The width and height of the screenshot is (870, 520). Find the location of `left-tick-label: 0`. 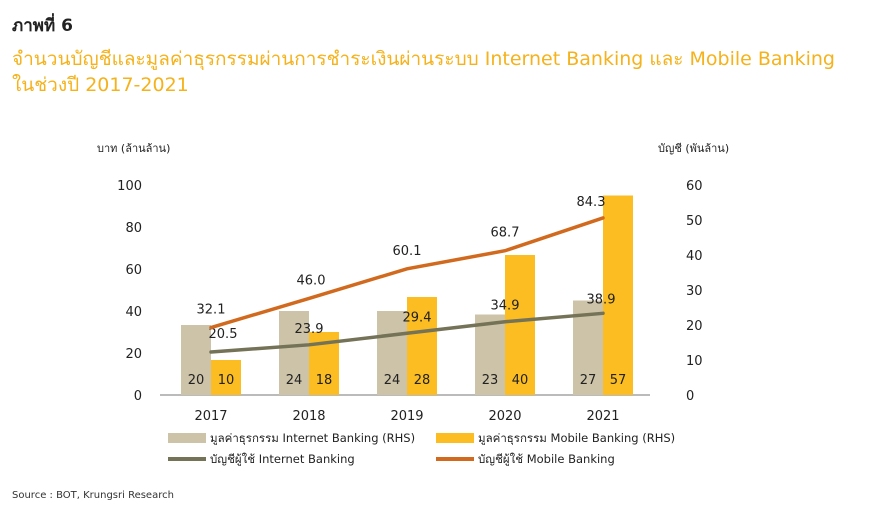

left-tick-label: 0 is located at coordinates (138, 396).